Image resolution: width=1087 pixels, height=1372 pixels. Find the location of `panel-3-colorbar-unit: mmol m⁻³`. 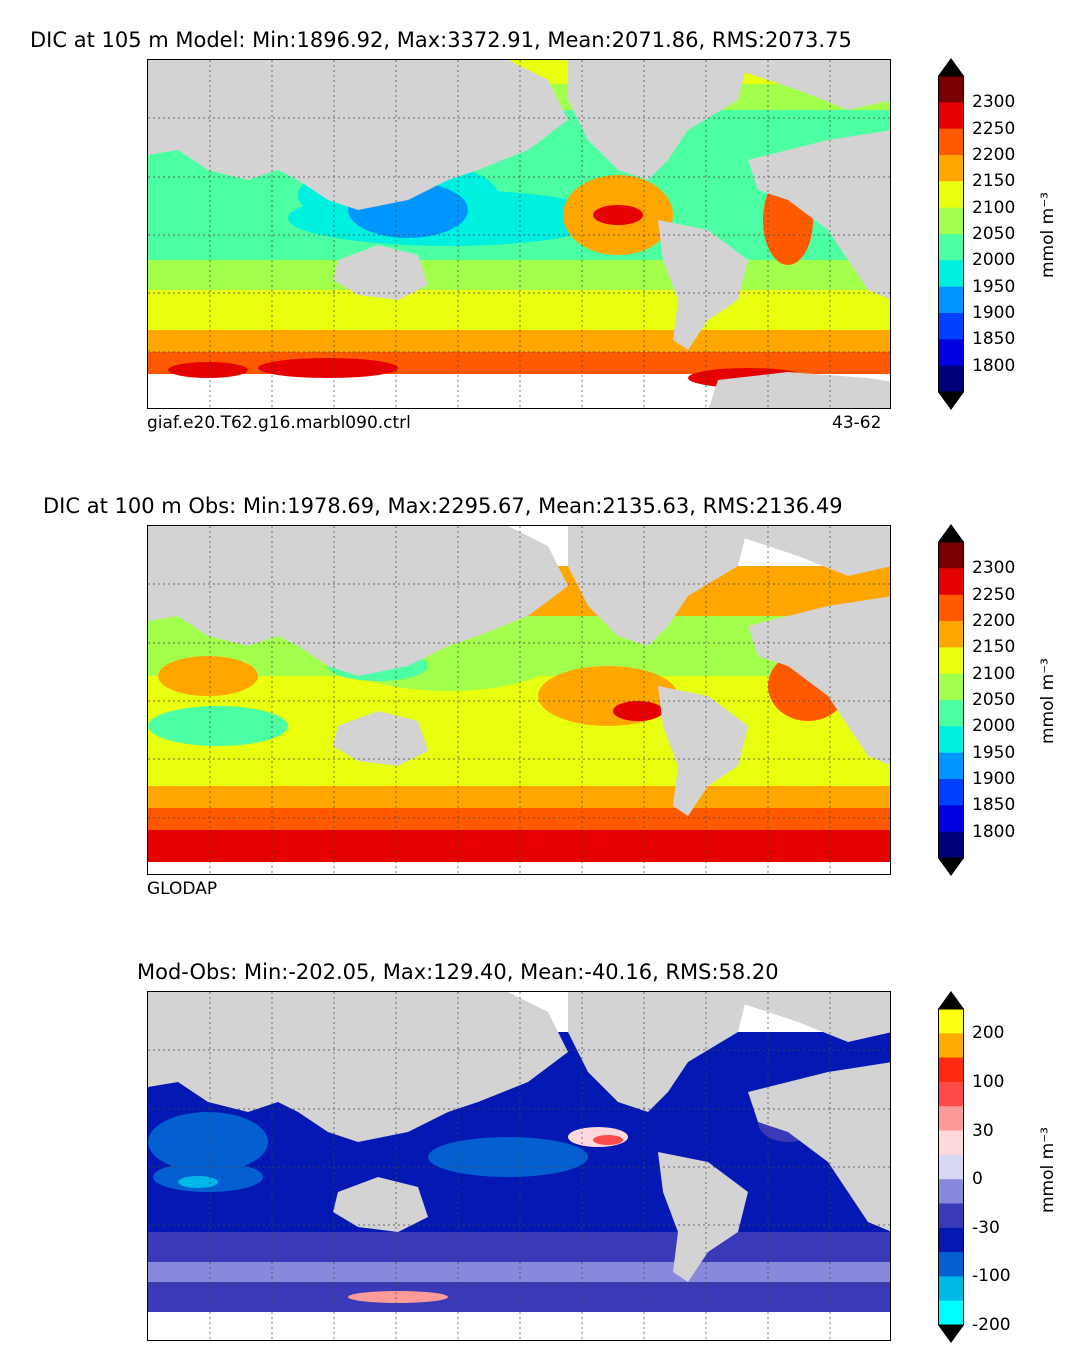

panel-3-colorbar-unit: mmol m⁻³ is located at coordinates (1048, 1170).